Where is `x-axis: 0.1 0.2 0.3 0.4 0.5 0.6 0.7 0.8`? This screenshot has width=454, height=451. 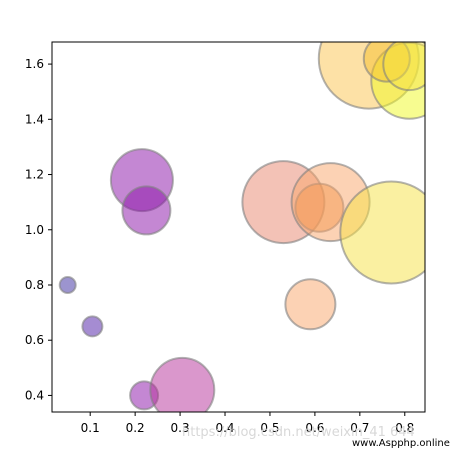
x-axis: 0.1 0.2 0.3 0.4 0.5 0.6 0.7 0.8 is located at coordinates (247, 423).